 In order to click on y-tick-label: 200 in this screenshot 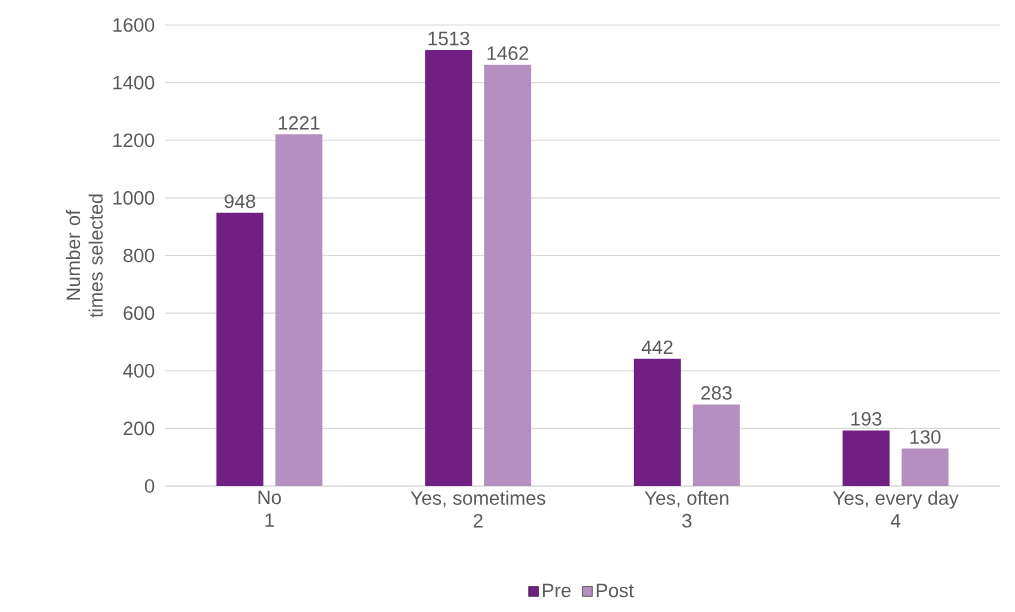, I will do `click(139, 428)`.